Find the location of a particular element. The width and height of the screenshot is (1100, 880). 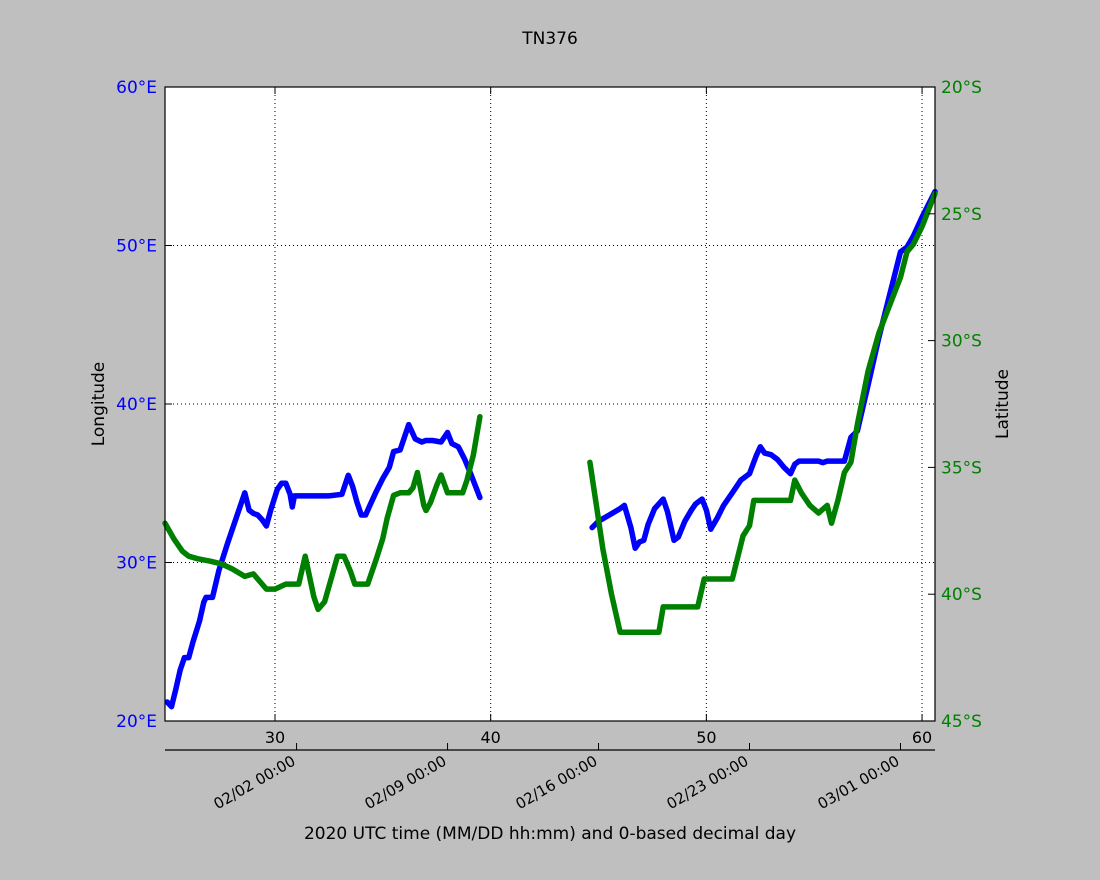

right-axis: 45°S 40°S 35°S 30°S 25°S 20°S is located at coordinates (955, 405).